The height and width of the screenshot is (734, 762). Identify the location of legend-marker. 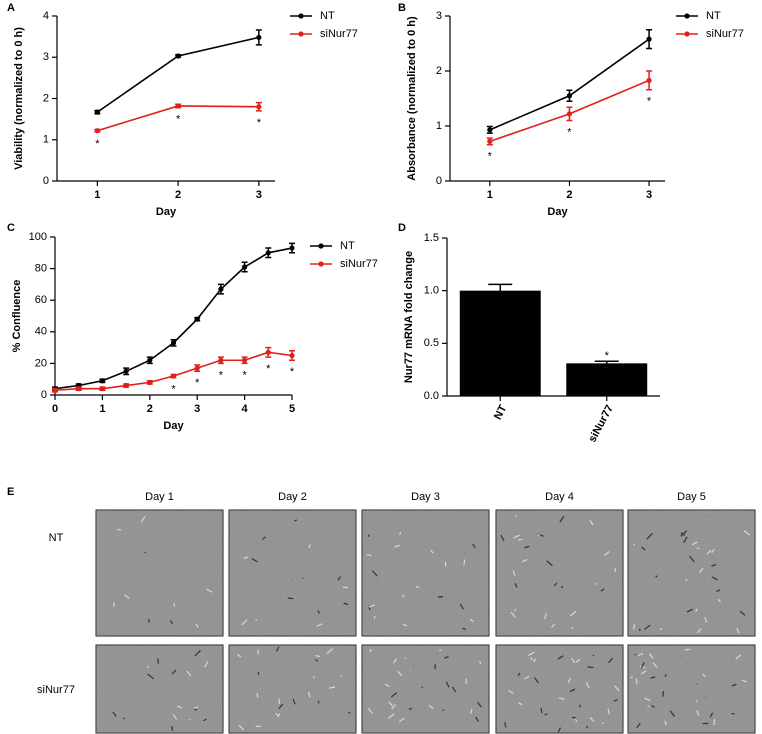
(321, 246).